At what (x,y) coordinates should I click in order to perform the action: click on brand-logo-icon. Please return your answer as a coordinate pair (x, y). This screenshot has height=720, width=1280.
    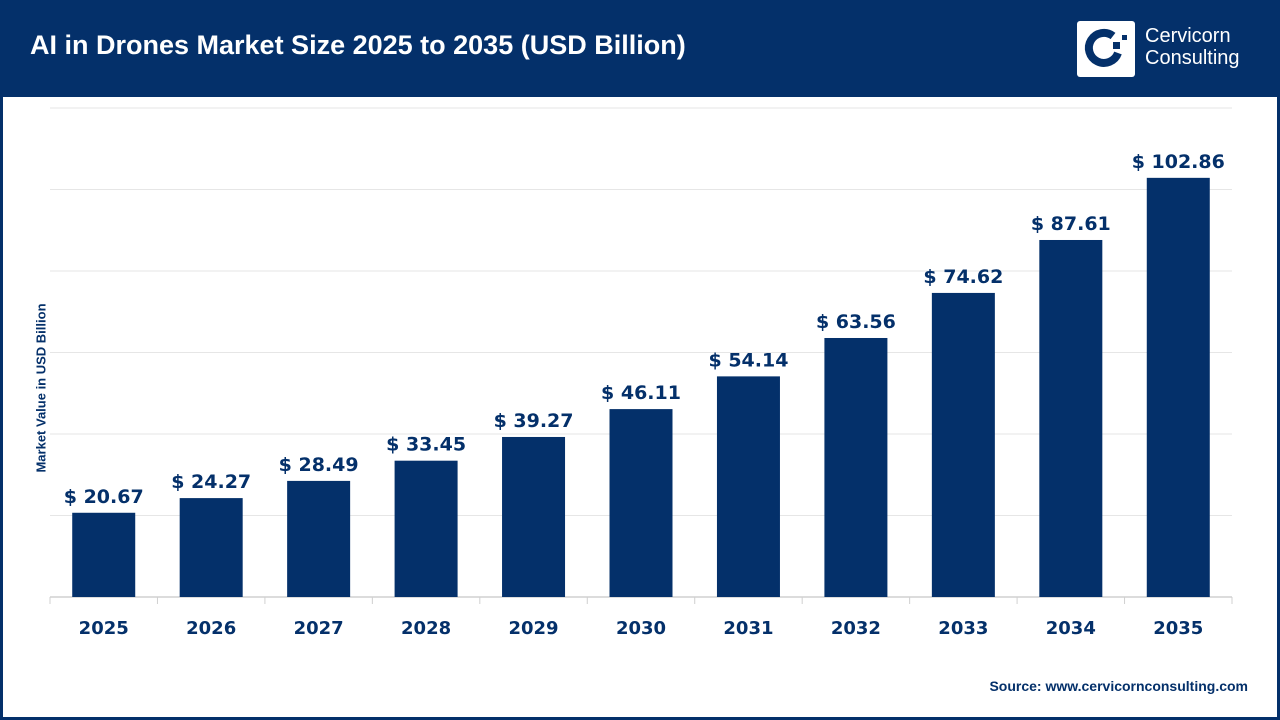
    Looking at the image, I should click on (1106, 49).